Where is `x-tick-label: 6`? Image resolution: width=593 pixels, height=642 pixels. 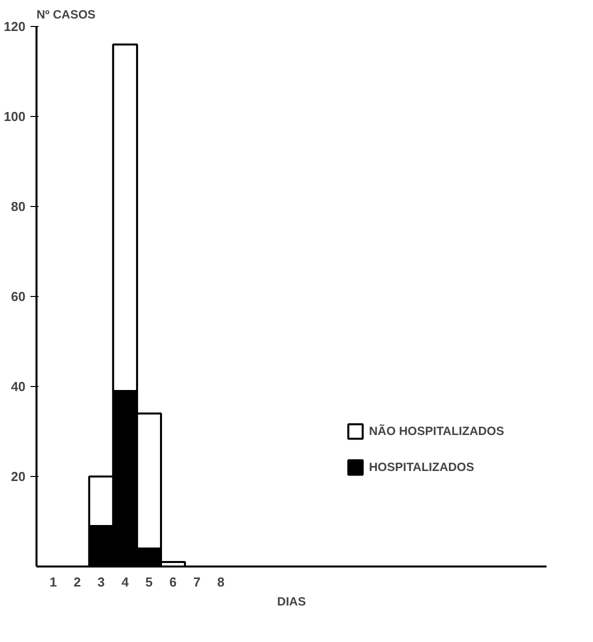 x-tick-label: 6 is located at coordinates (173, 582).